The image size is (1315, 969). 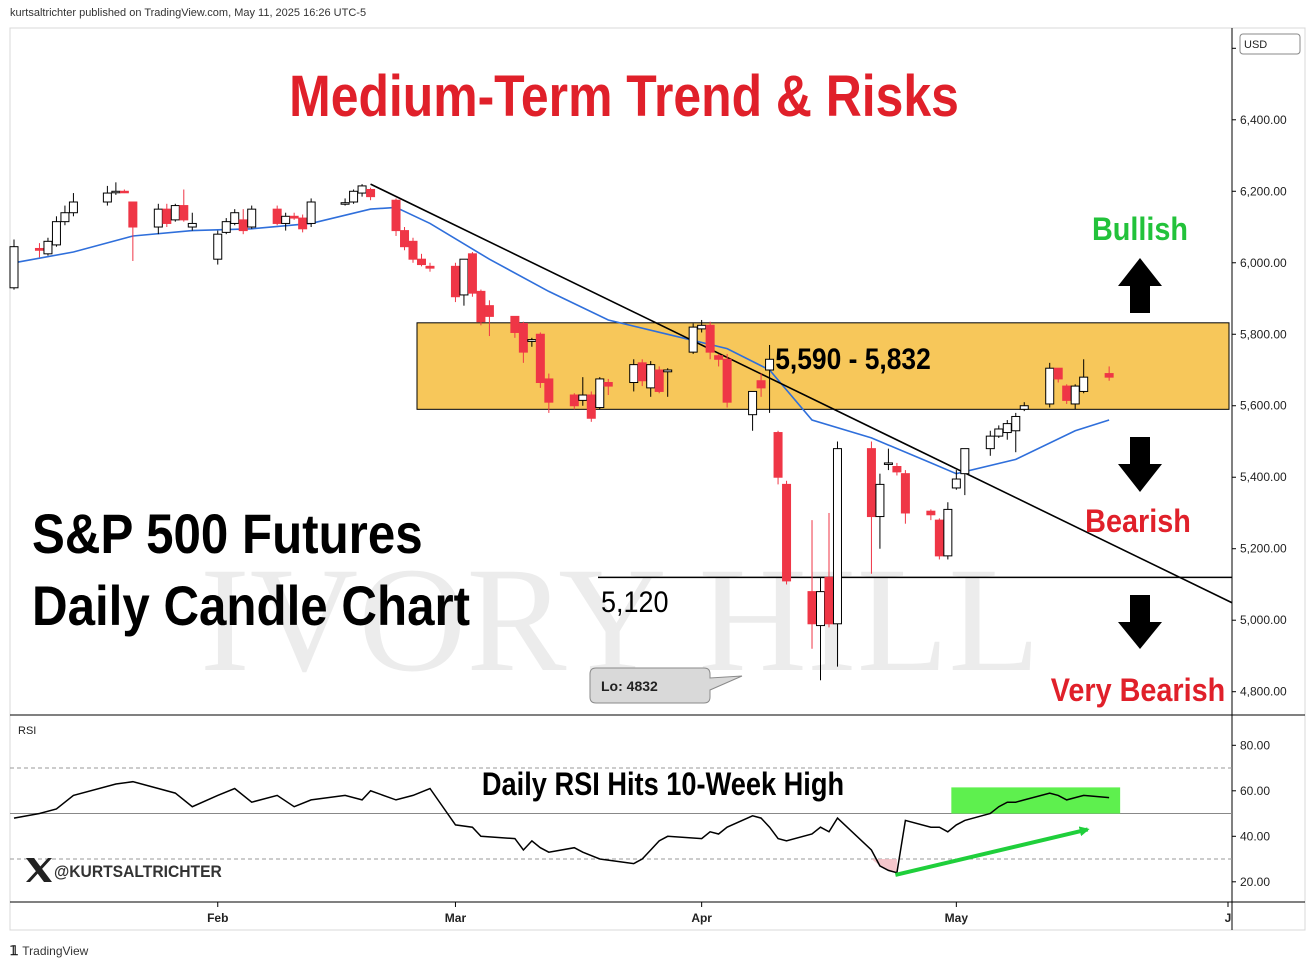 I want to click on subtitle-line-1: S&P 500 Futures, so click(x=227, y=534).